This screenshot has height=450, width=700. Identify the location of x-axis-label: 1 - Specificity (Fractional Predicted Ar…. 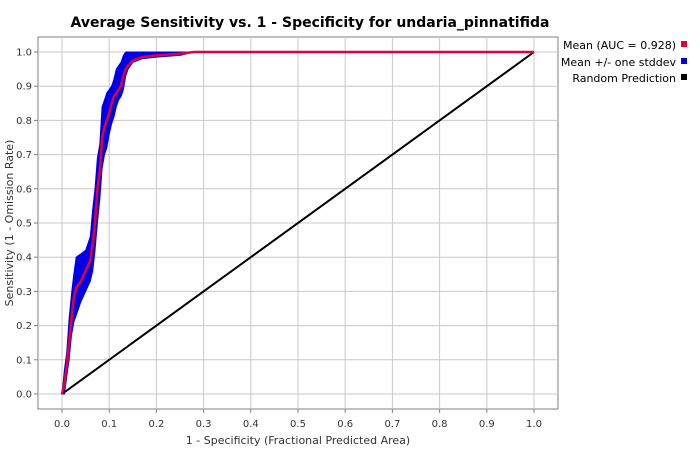
(298, 440).